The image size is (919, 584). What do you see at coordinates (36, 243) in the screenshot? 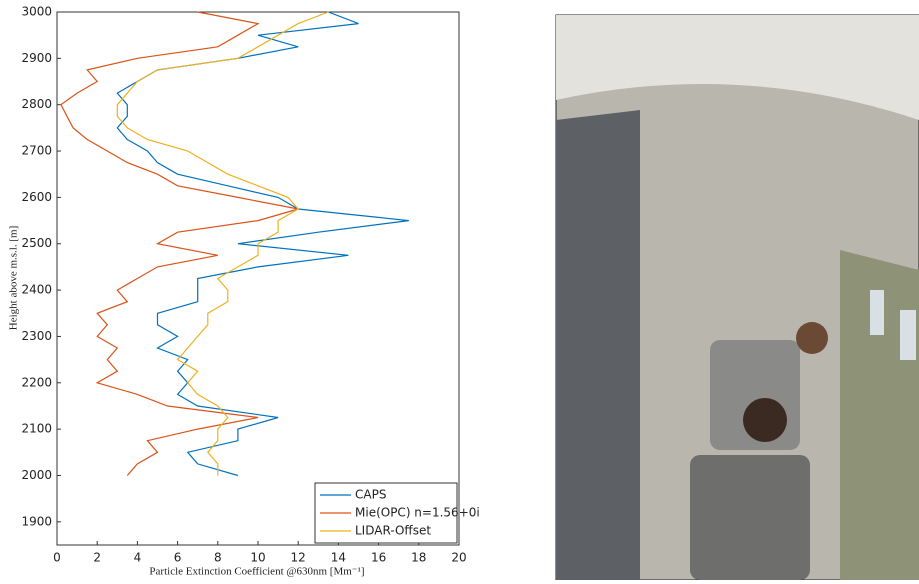
I see `y-tick-label: 2500` at bounding box center [36, 243].